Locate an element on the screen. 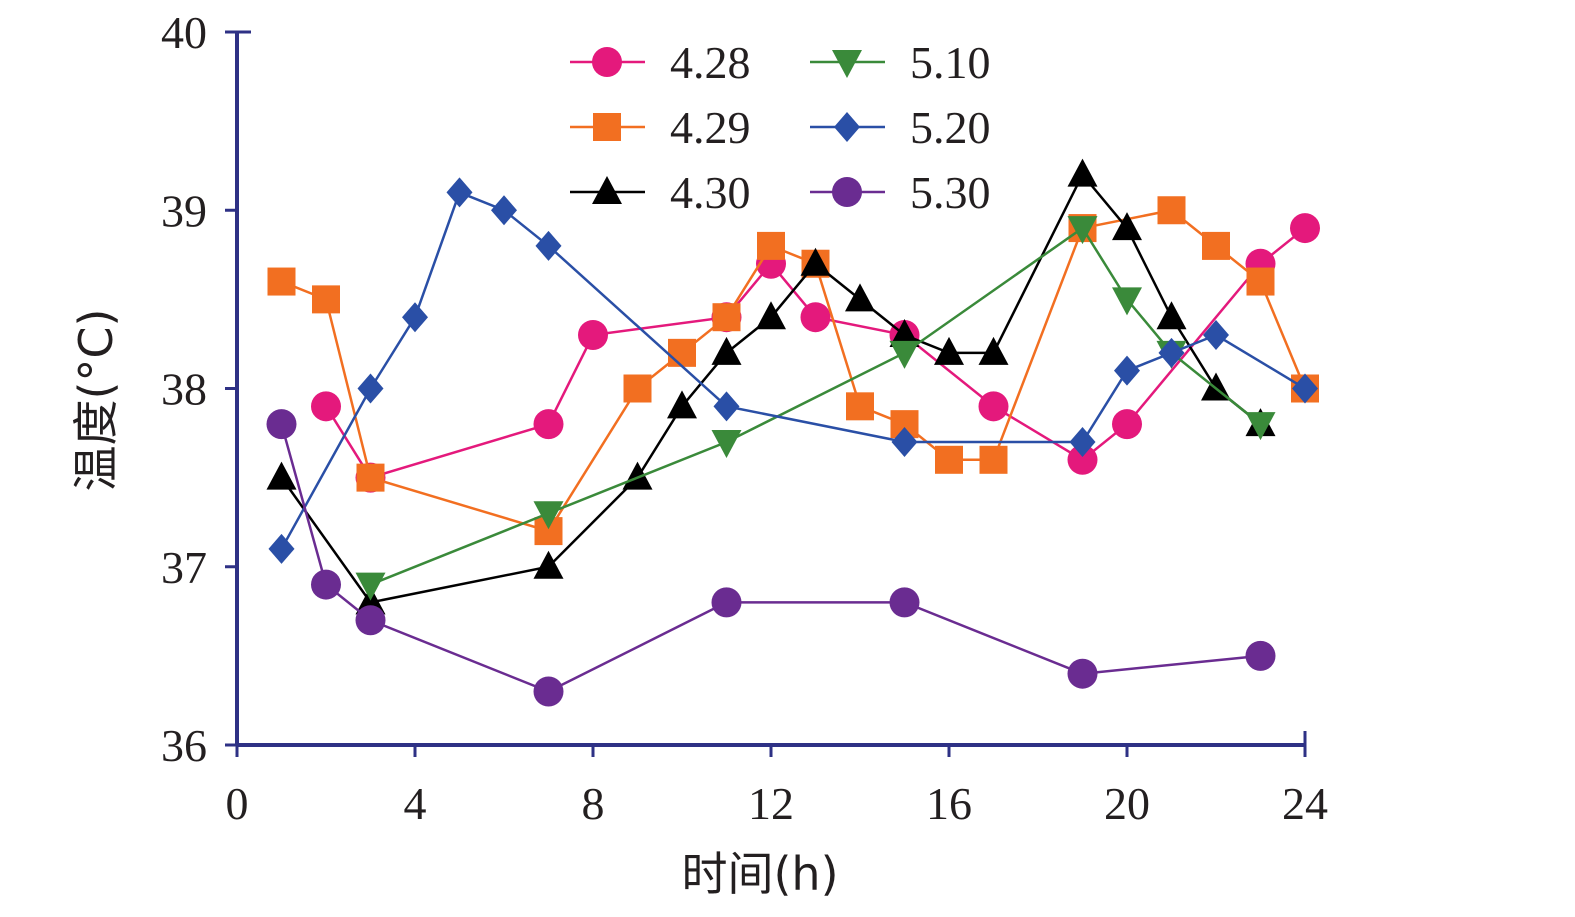  legend-item: 5.30 is located at coordinates (900, 192).